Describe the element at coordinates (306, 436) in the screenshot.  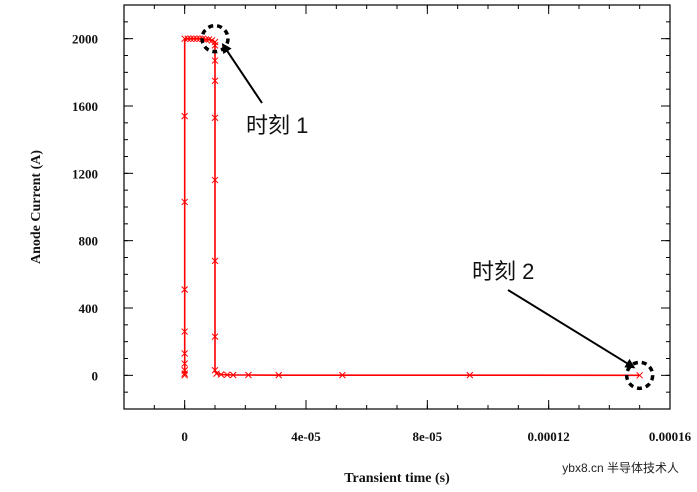
I see `x-tick-label: 4e-05` at that location.